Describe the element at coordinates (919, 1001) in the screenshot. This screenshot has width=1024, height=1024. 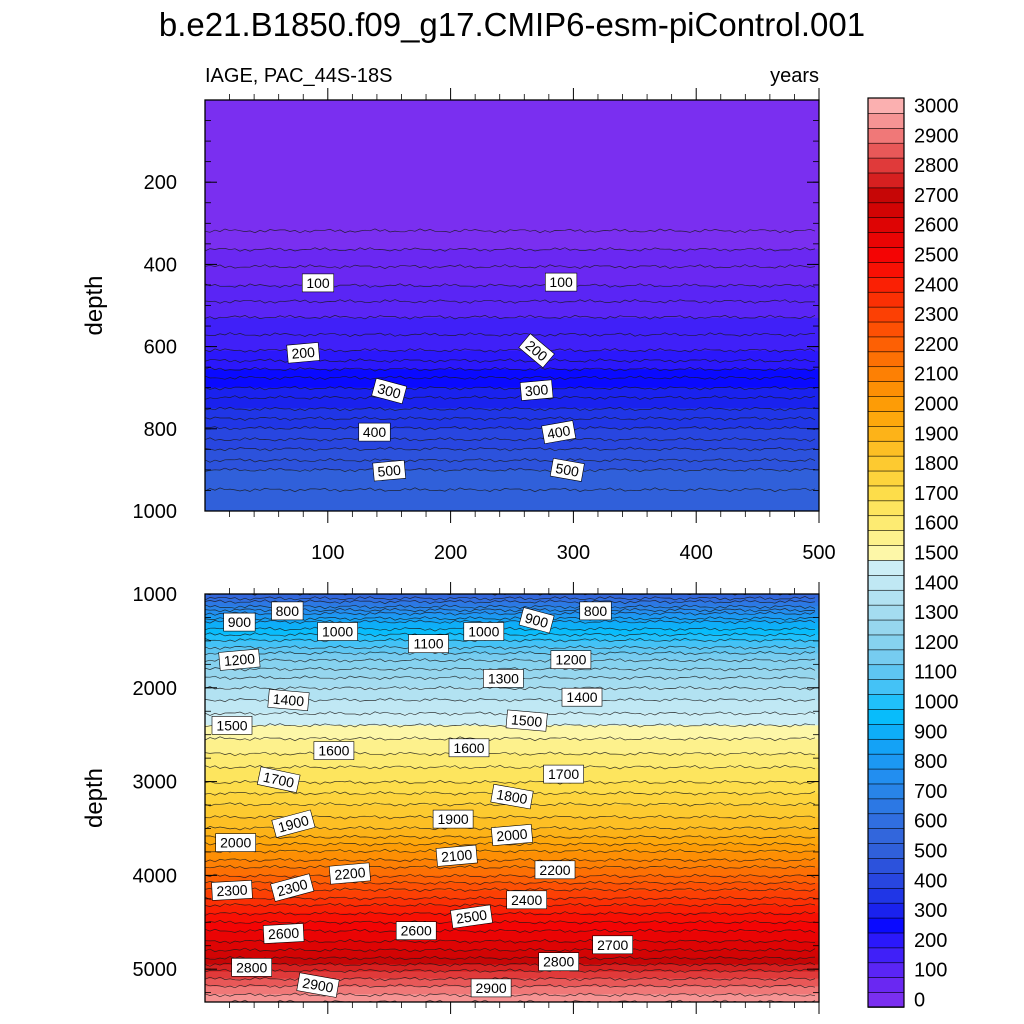
I see `colorbar-tick-label: 0` at that location.